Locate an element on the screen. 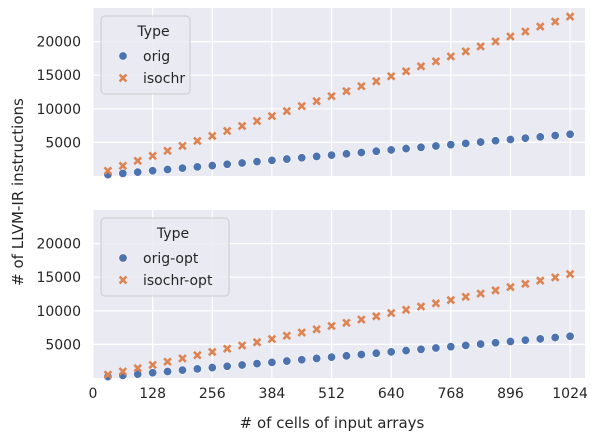 Image resolution: width=602 pixels, height=441 pixels. x-tick-label: 128 is located at coordinates (152, 394).